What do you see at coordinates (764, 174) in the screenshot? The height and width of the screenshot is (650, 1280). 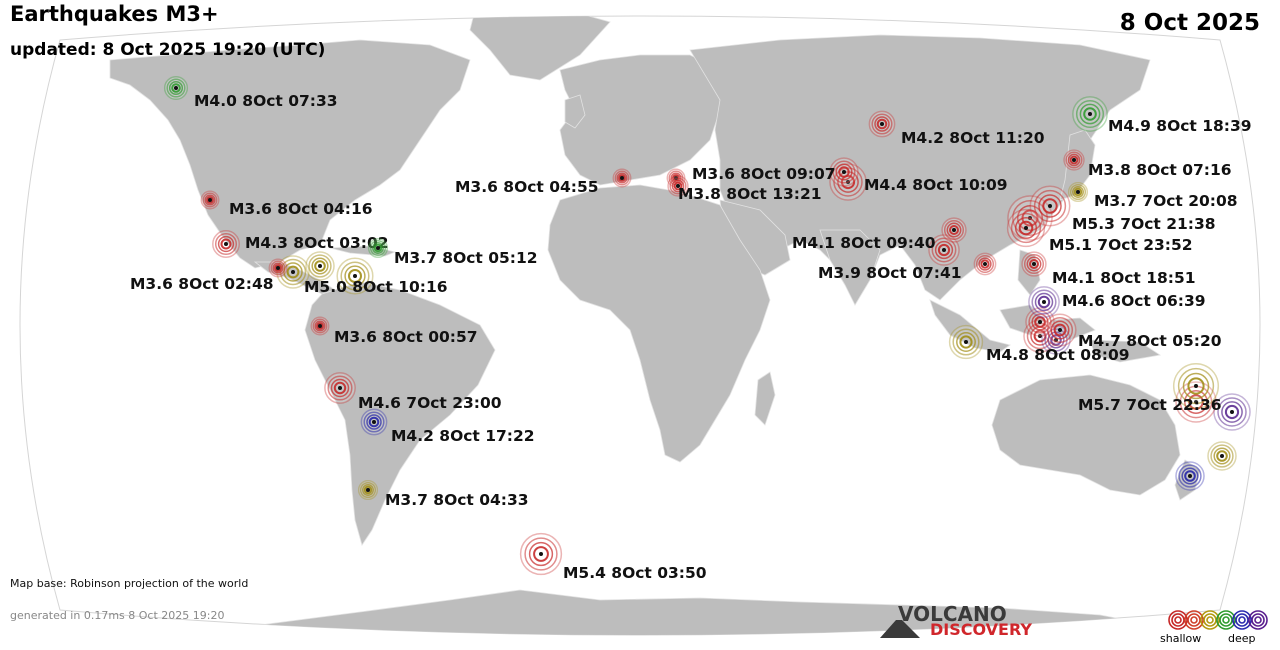 I see `quake-label-turkey: M3.6 8Oct 09:07` at bounding box center [764, 174].